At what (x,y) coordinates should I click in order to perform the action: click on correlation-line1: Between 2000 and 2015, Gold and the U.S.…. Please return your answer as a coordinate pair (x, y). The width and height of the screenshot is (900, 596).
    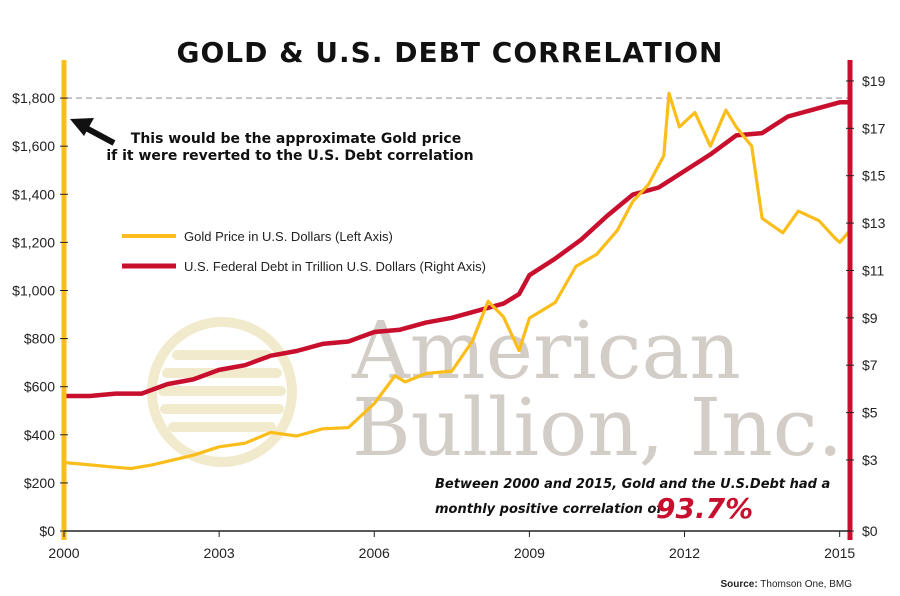
    Looking at the image, I should click on (632, 484).